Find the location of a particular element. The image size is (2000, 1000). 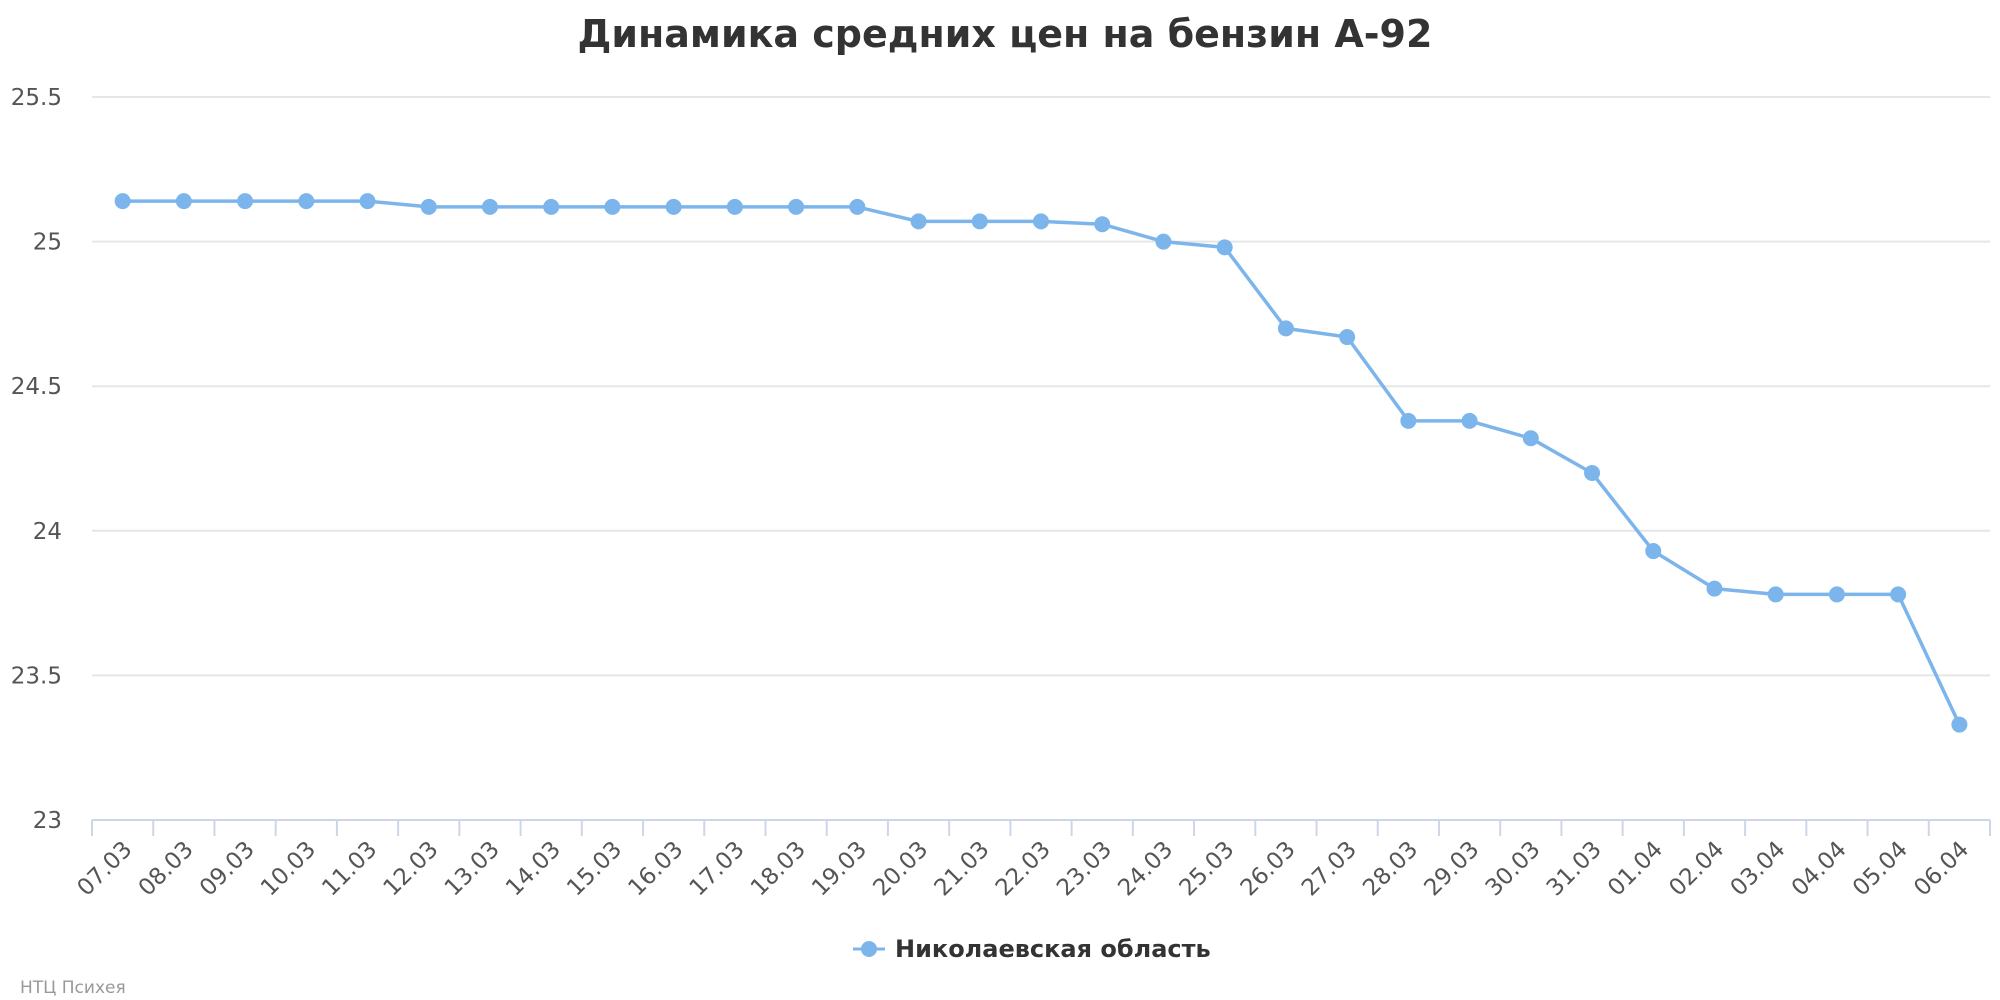

x-tick-label: 04.04 is located at coordinates (1819, 868).